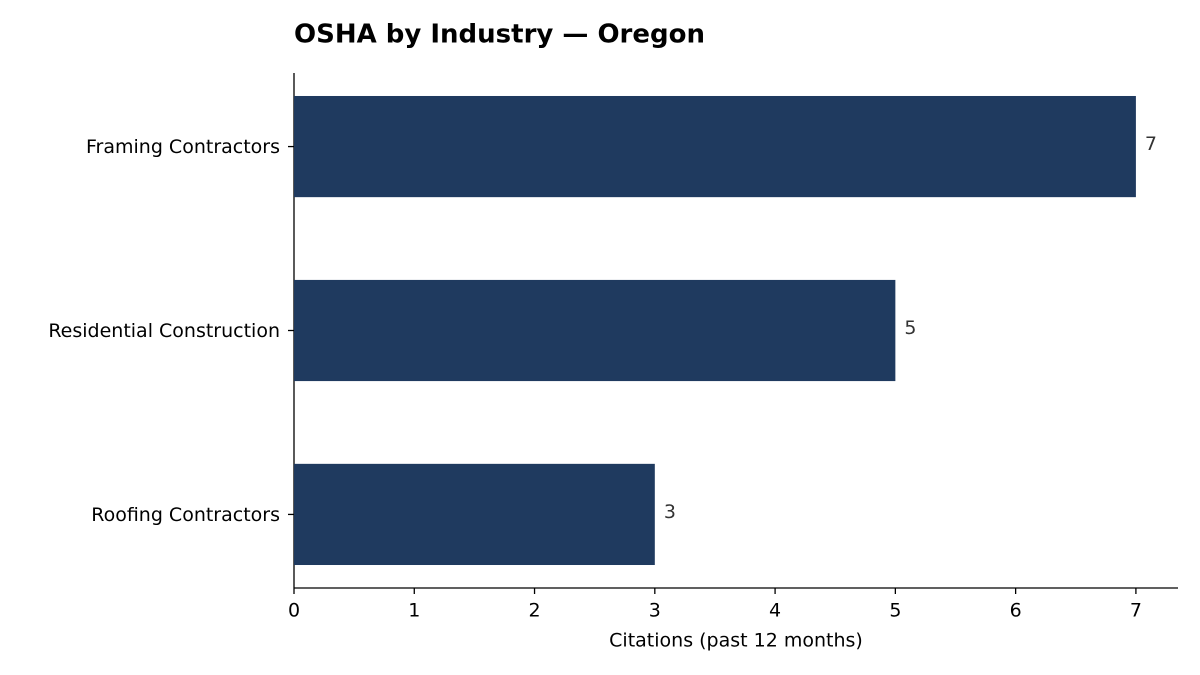 The height and width of the screenshot is (675, 1200). What do you see at coordinates (1136, 611) in the screenshot?
I see `x-tick-label: 7` at bounding box center [1136, 611].